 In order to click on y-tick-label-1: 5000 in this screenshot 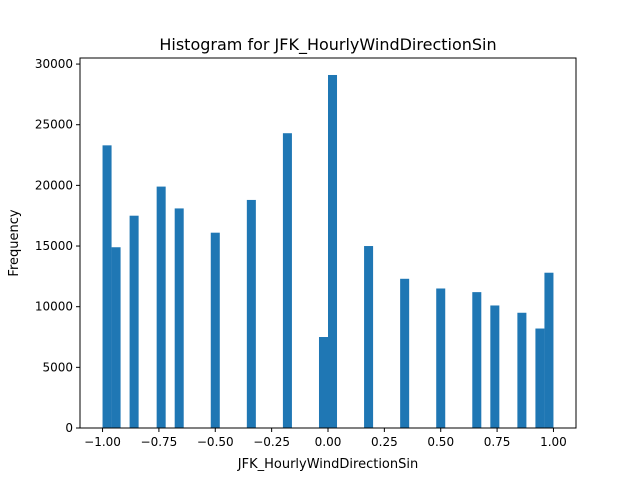, I will do `click(57, 367)`.